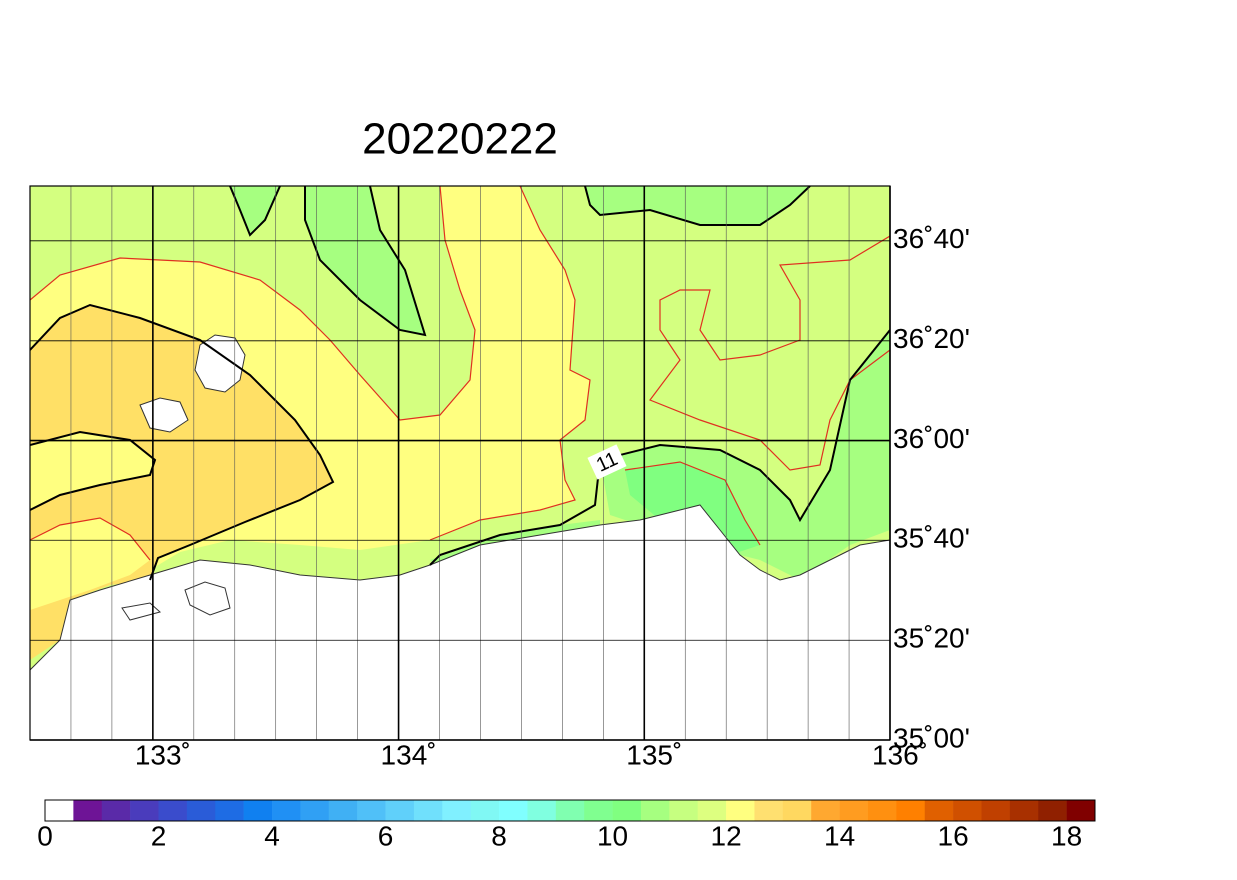  Describe the element at coordinates (460, 139) in the screenshot. I see `map-title: 20220222` at that location.